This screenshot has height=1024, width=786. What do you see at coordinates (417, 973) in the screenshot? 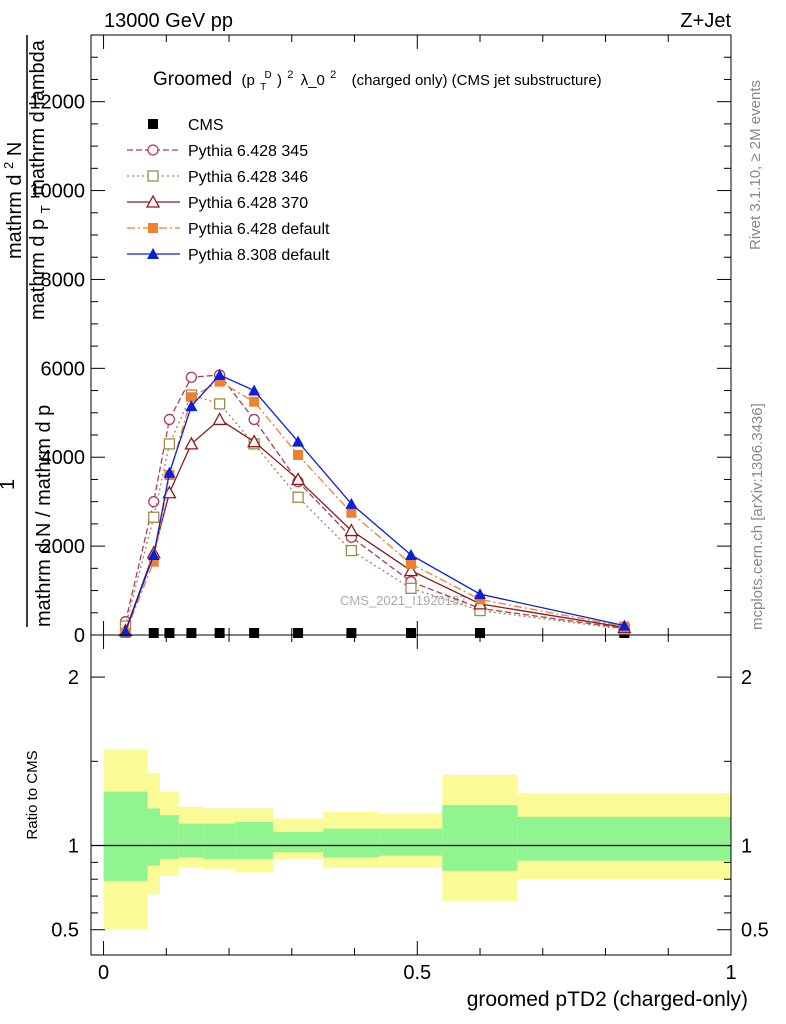
I see `x-tick-label: 0.5` at bounding box center [417, 973].